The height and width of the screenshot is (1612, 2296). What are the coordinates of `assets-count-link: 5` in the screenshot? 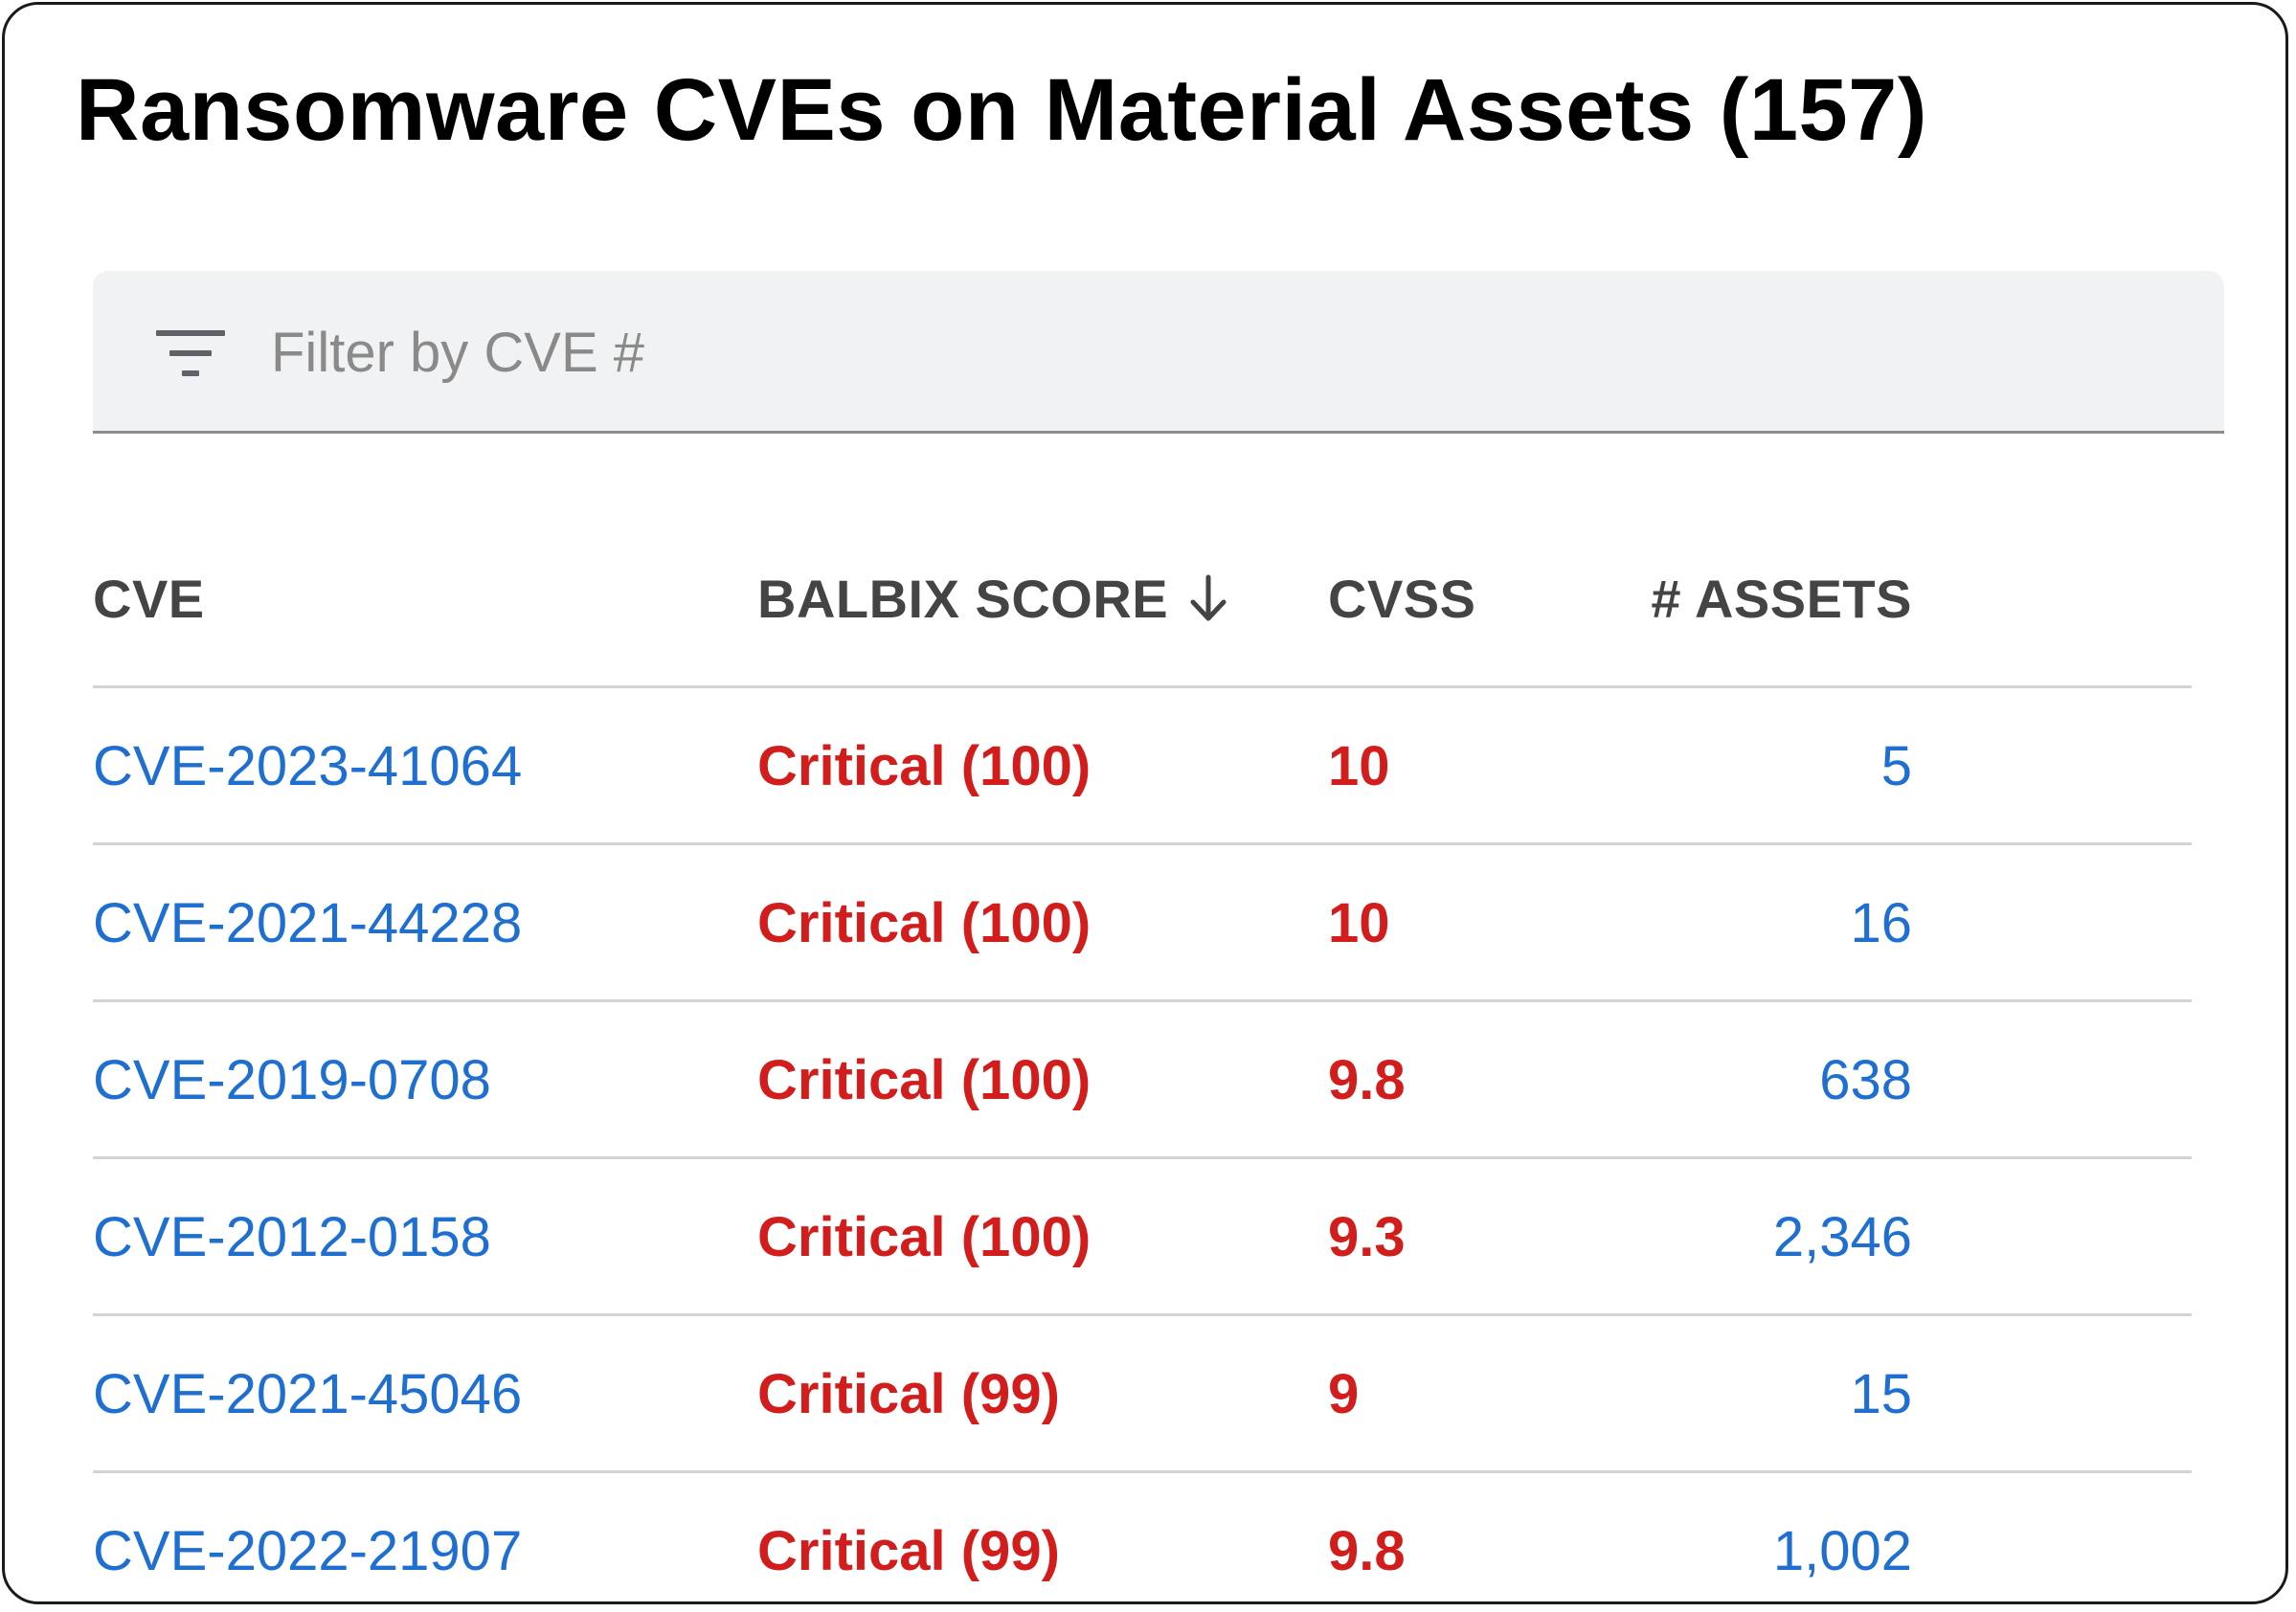 It's located at (1896, 766).